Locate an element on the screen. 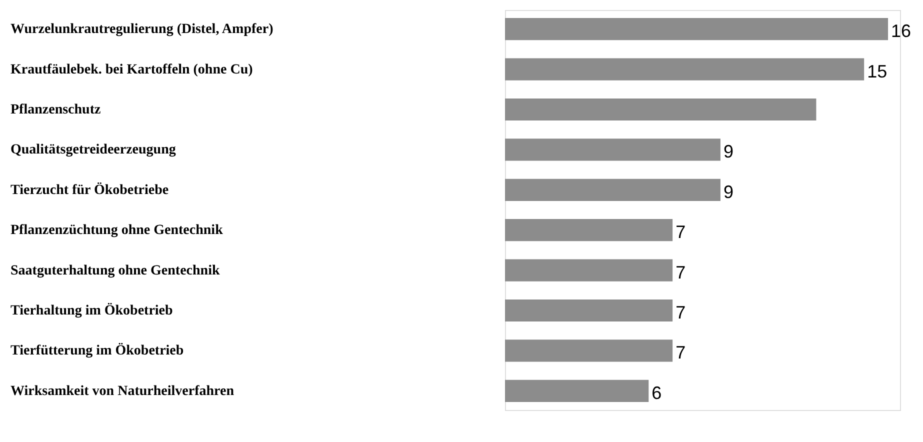  y-tick-label: Pflanzenzüchtung ohne Gentechnik is located at coordinates (117, 230).